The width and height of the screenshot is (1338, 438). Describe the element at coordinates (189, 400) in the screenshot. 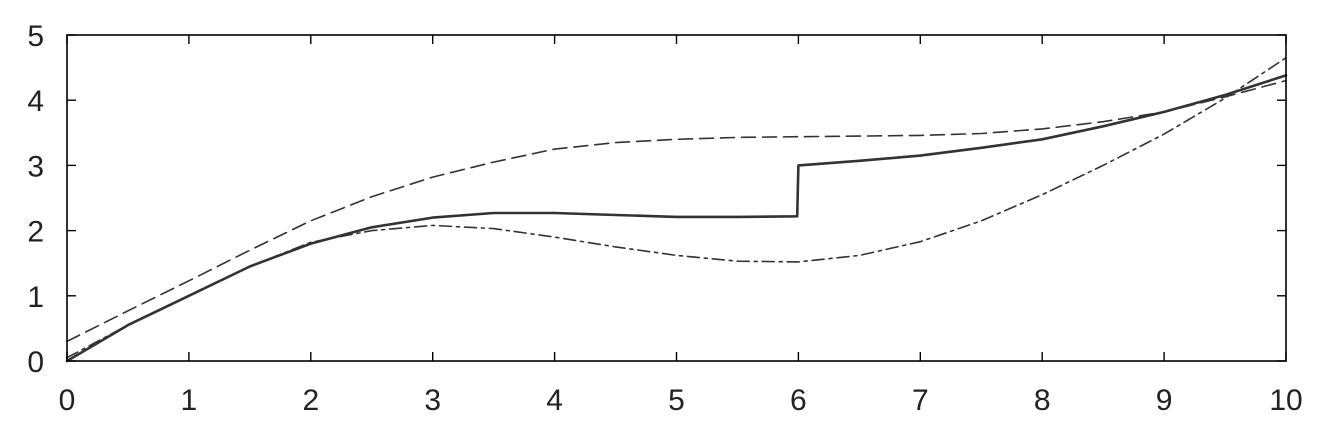

I see `x-tick-label: 1` at that location.